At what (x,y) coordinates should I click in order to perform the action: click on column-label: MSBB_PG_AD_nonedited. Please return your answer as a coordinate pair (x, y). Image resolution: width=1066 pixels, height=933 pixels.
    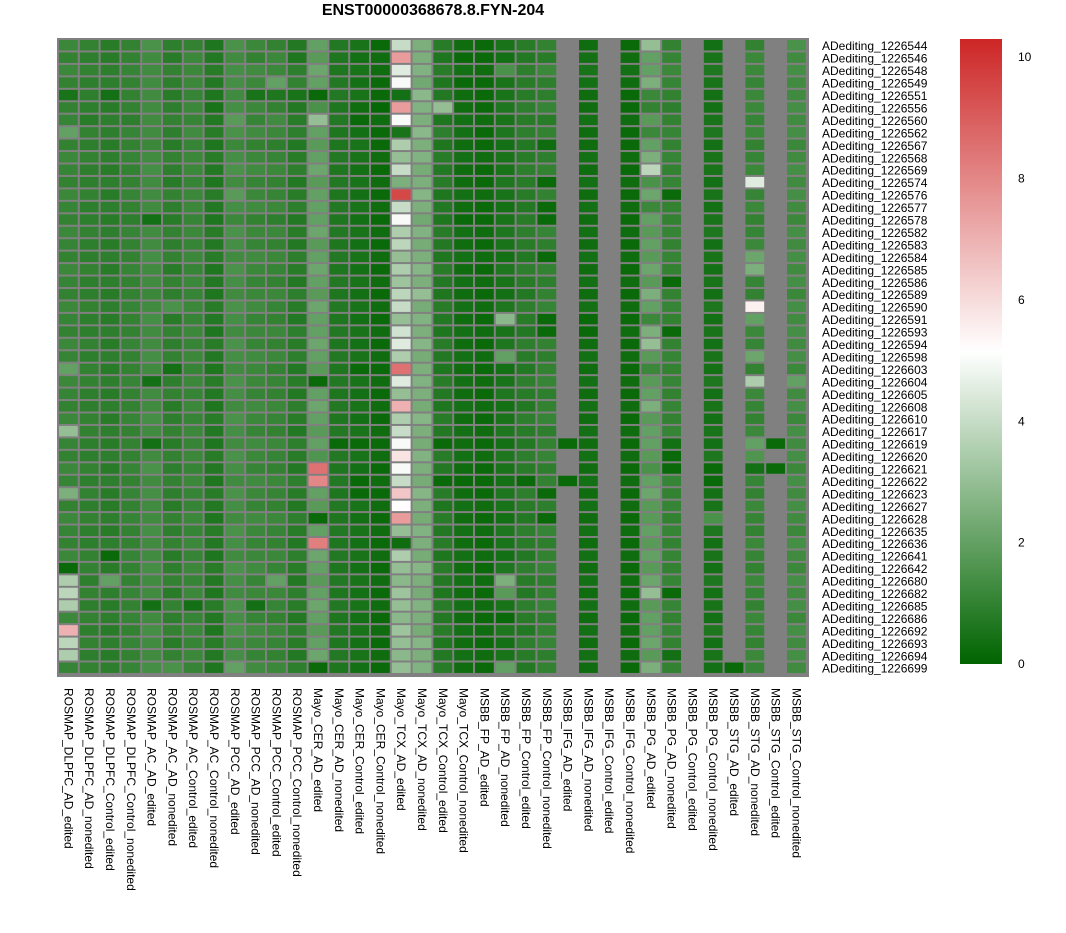
    Looking at the image, I should click on (672, 758).